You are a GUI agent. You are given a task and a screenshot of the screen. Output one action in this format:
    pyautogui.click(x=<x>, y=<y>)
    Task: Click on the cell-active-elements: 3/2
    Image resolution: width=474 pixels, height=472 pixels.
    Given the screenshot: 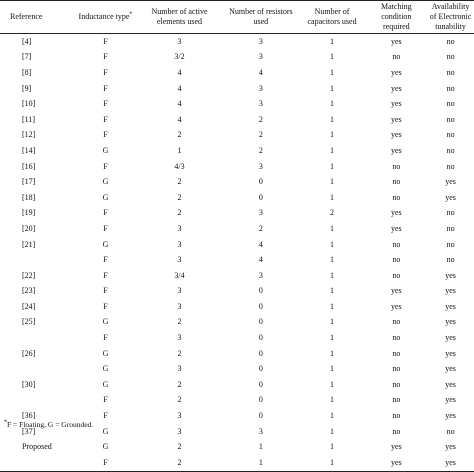 What is the action you would take?
    pyautogui.click(x=179, y=57)
    